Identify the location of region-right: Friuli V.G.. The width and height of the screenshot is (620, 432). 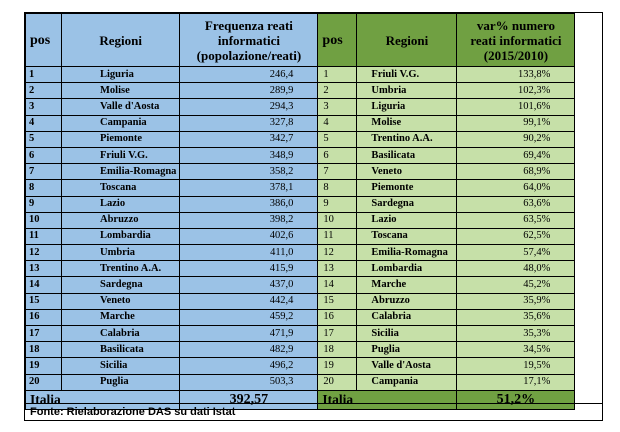
(407, 74).